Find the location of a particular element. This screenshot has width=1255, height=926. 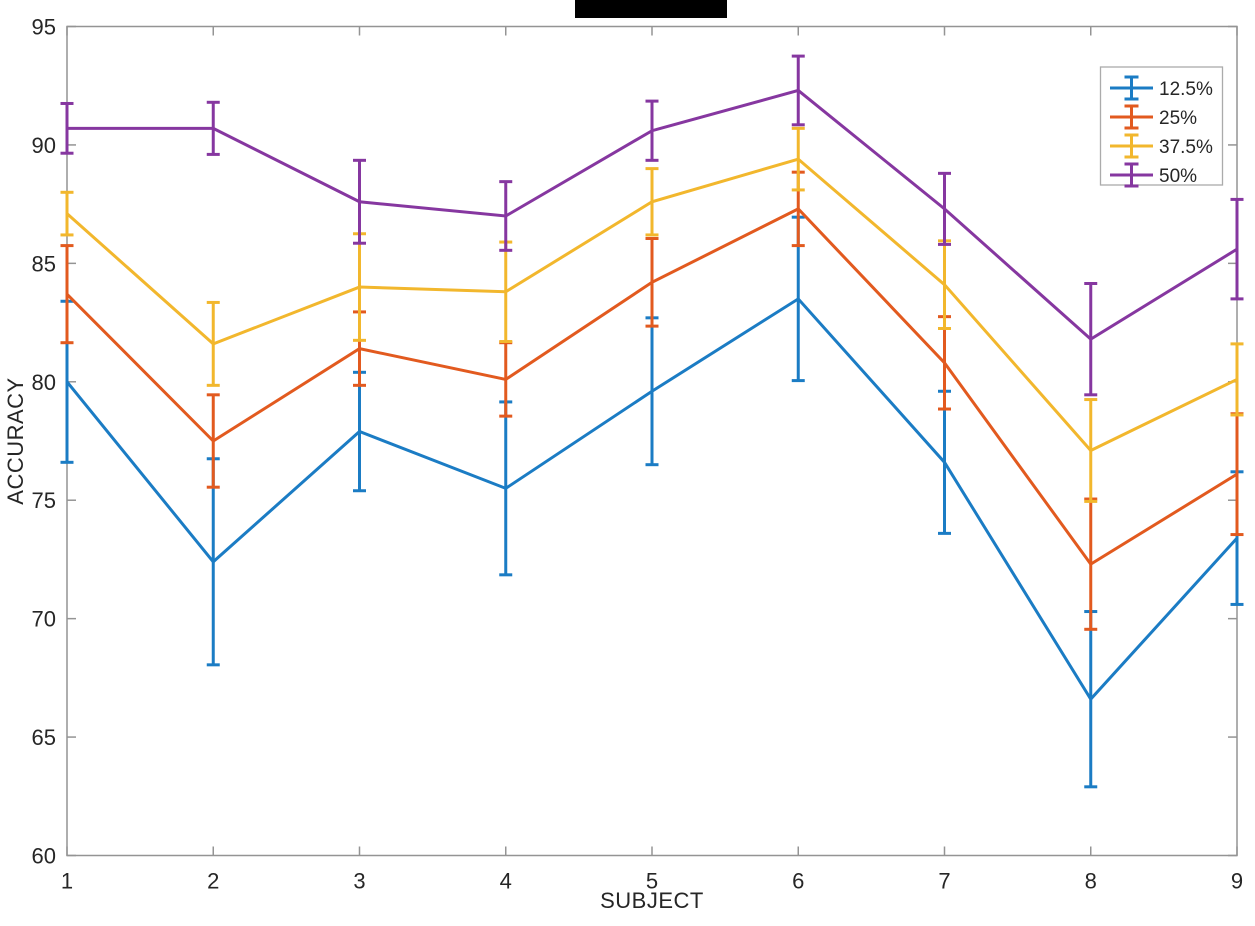

legend-entry-50: 50% is located at coordinates (1153, 175).